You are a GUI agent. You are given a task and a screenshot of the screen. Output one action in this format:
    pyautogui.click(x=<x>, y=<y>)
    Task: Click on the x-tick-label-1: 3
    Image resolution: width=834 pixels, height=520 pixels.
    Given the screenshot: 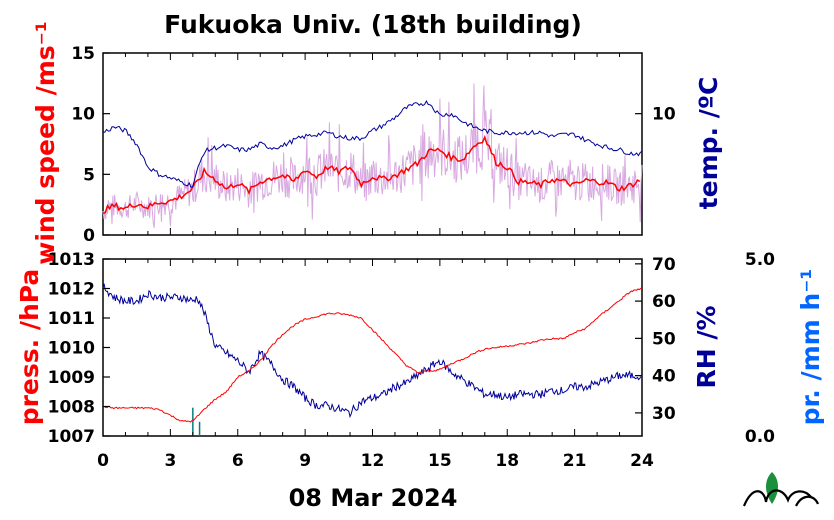 What is the action you would take?
    pyautogui.click(x=170, y=461)
    